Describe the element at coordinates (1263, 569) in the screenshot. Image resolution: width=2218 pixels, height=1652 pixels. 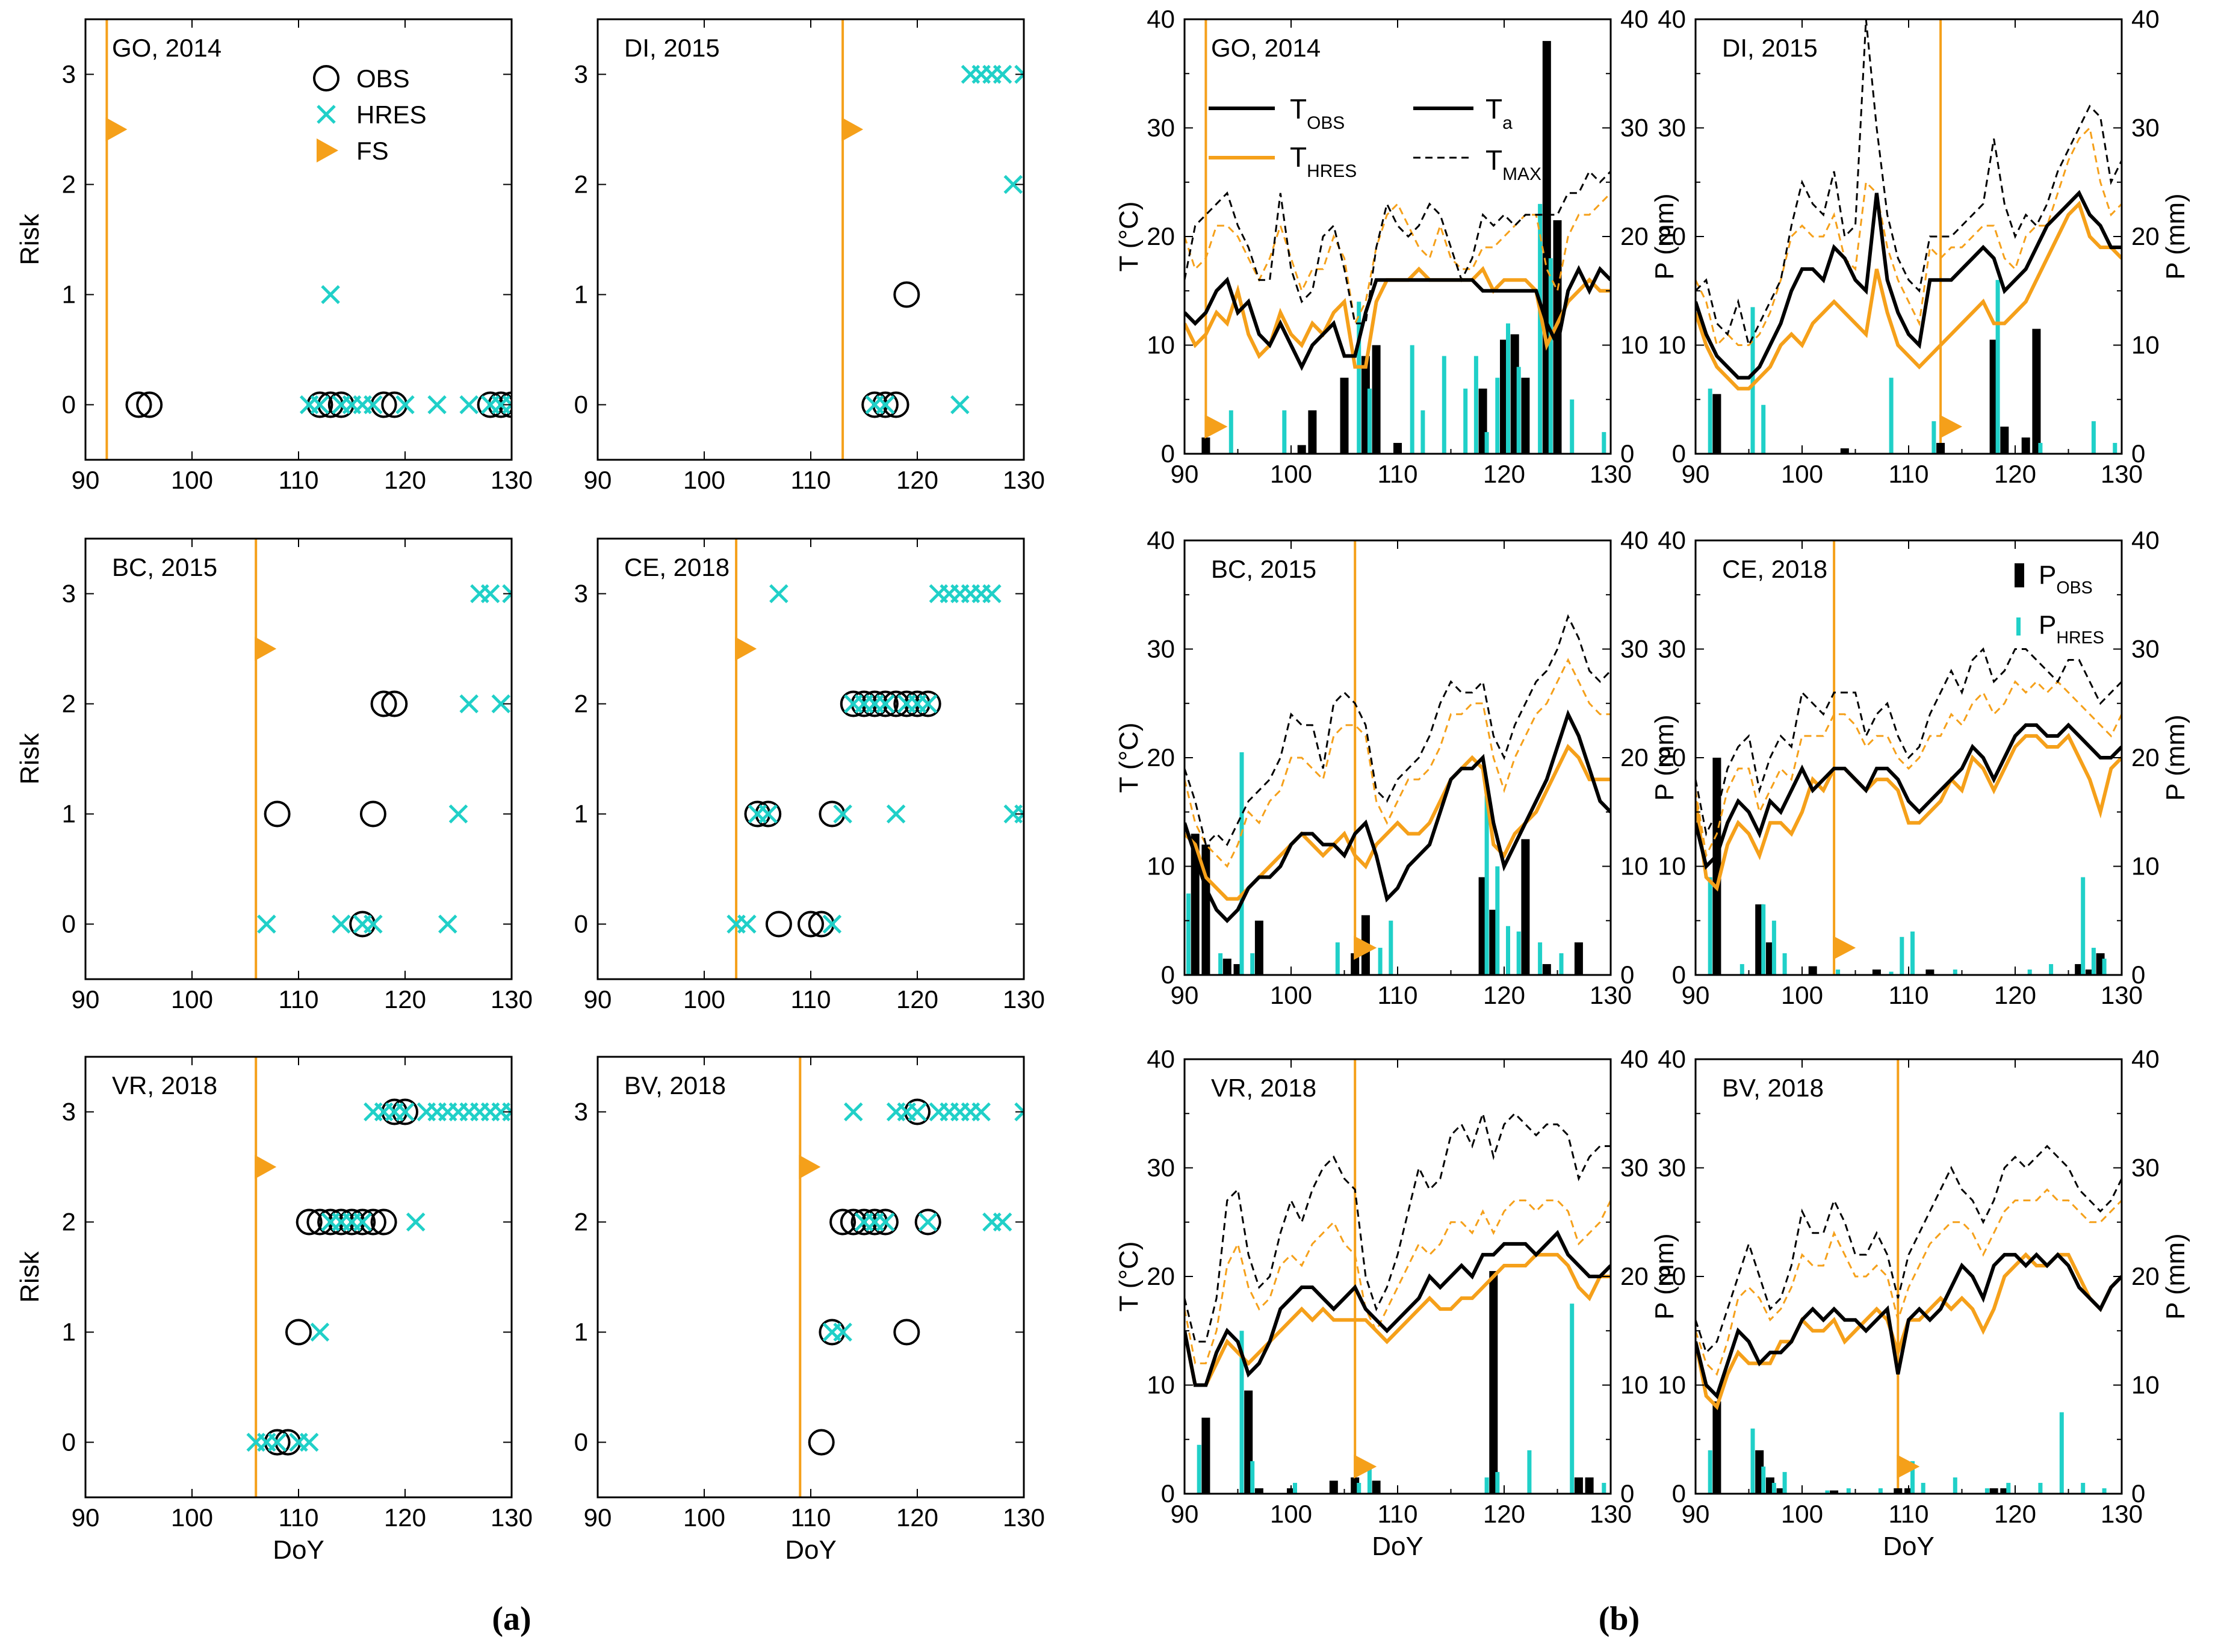
I see `panel-title: BC, 2015` at that location.